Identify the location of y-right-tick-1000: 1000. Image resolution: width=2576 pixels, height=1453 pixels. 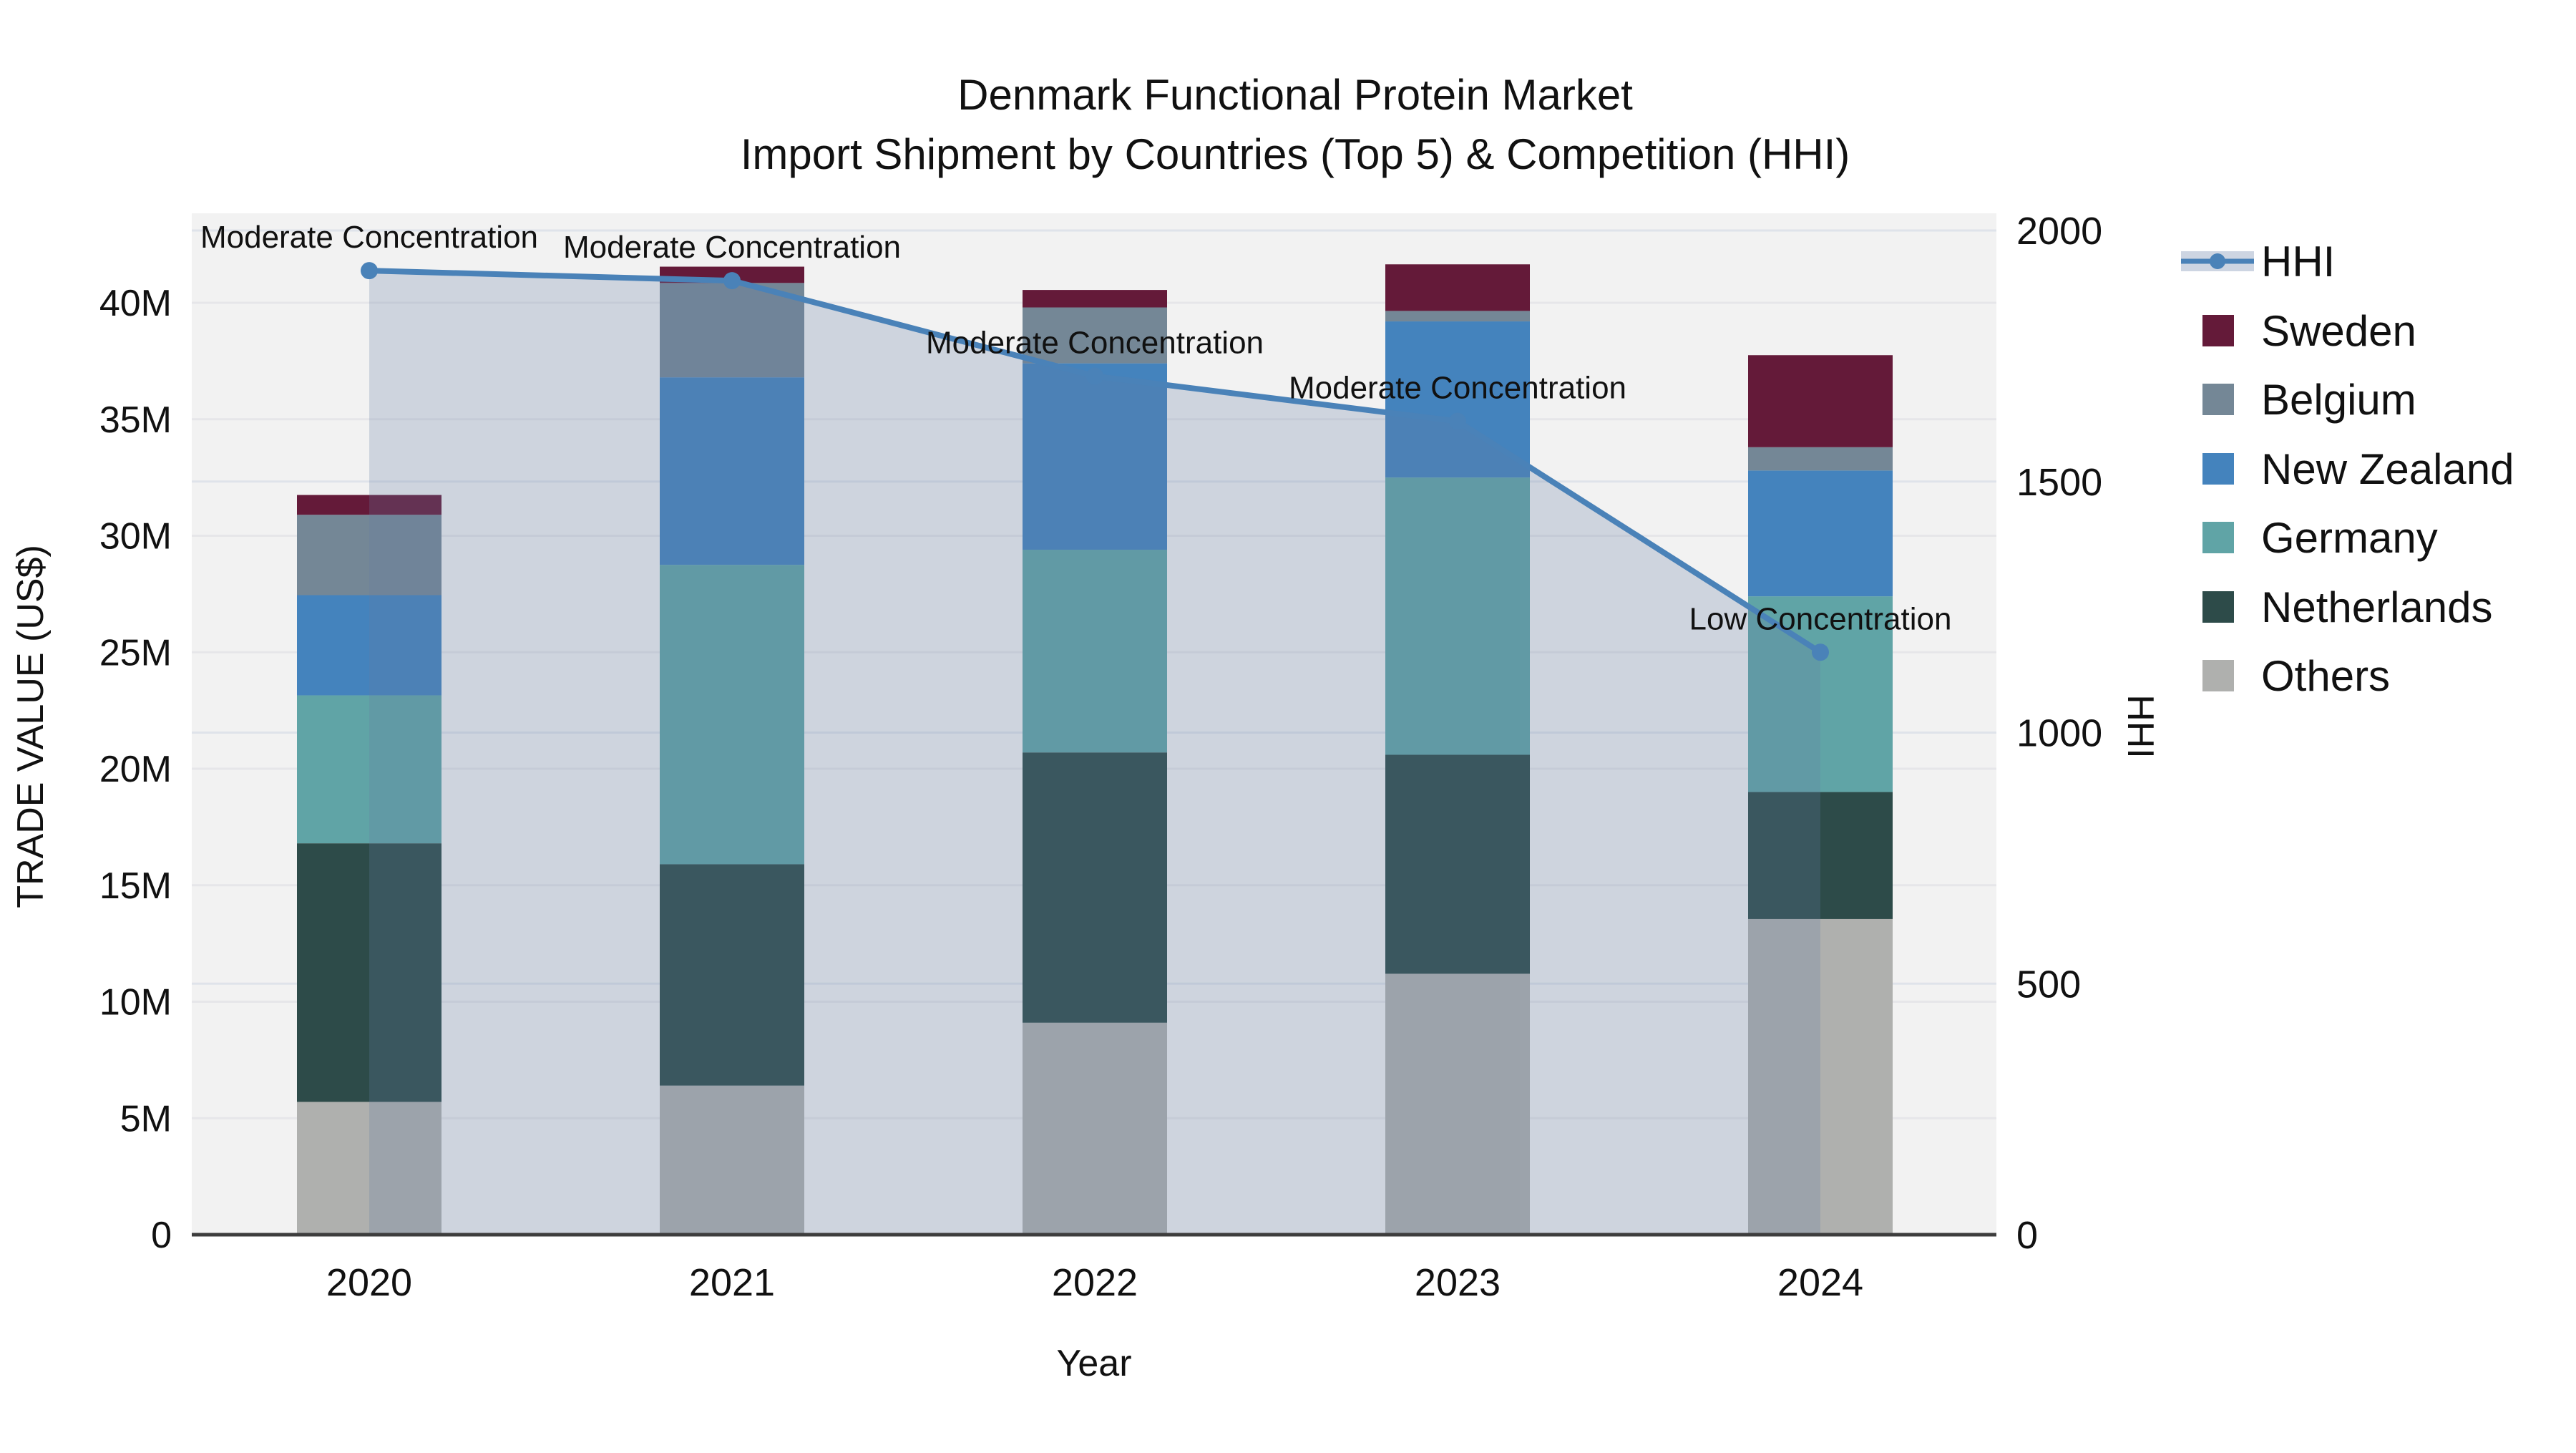
(2059, 733).